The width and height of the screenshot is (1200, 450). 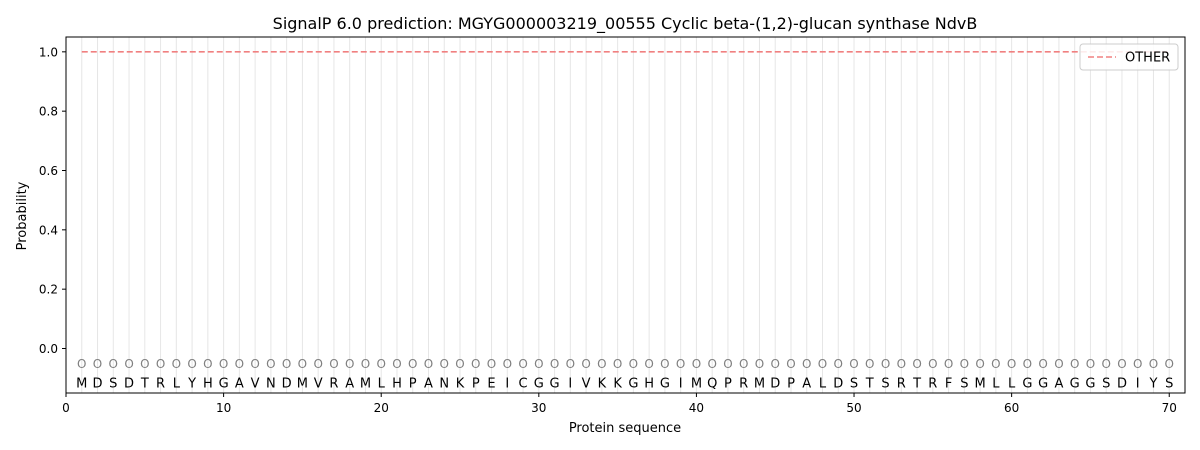 What do you see at coordinates (22, 215) in the screenshot?
I see `y-axis-label: Probability` at bounding box center [22, 215].